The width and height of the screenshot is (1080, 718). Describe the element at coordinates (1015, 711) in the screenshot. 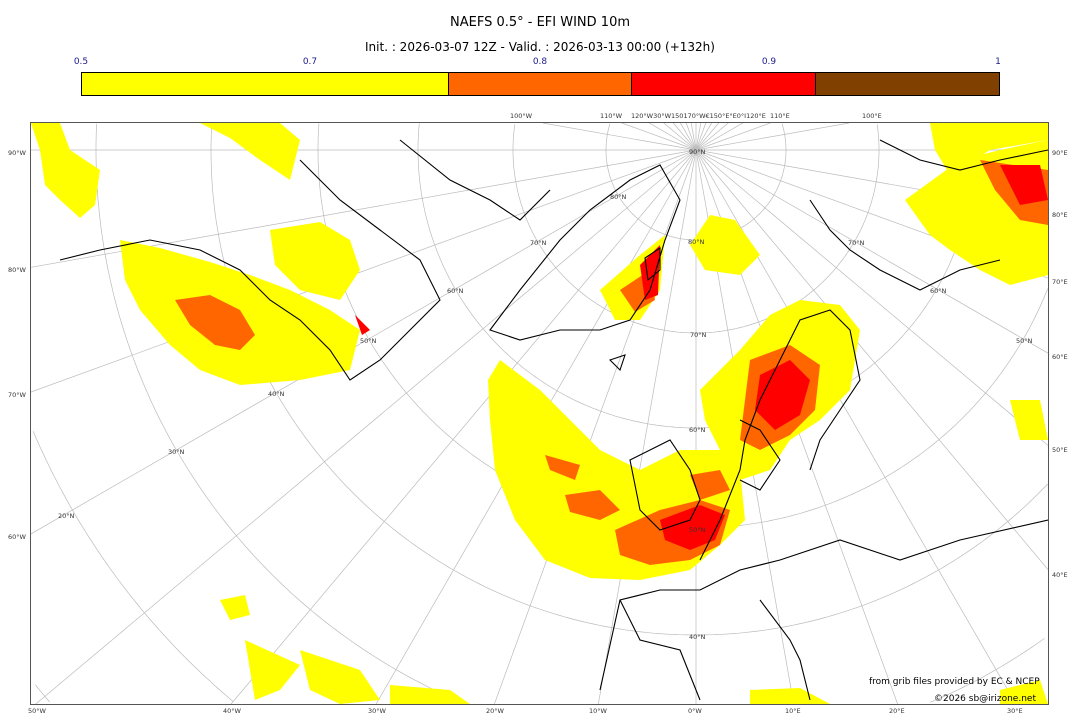

I see `bottom-axis-label: 30°E` at that location.